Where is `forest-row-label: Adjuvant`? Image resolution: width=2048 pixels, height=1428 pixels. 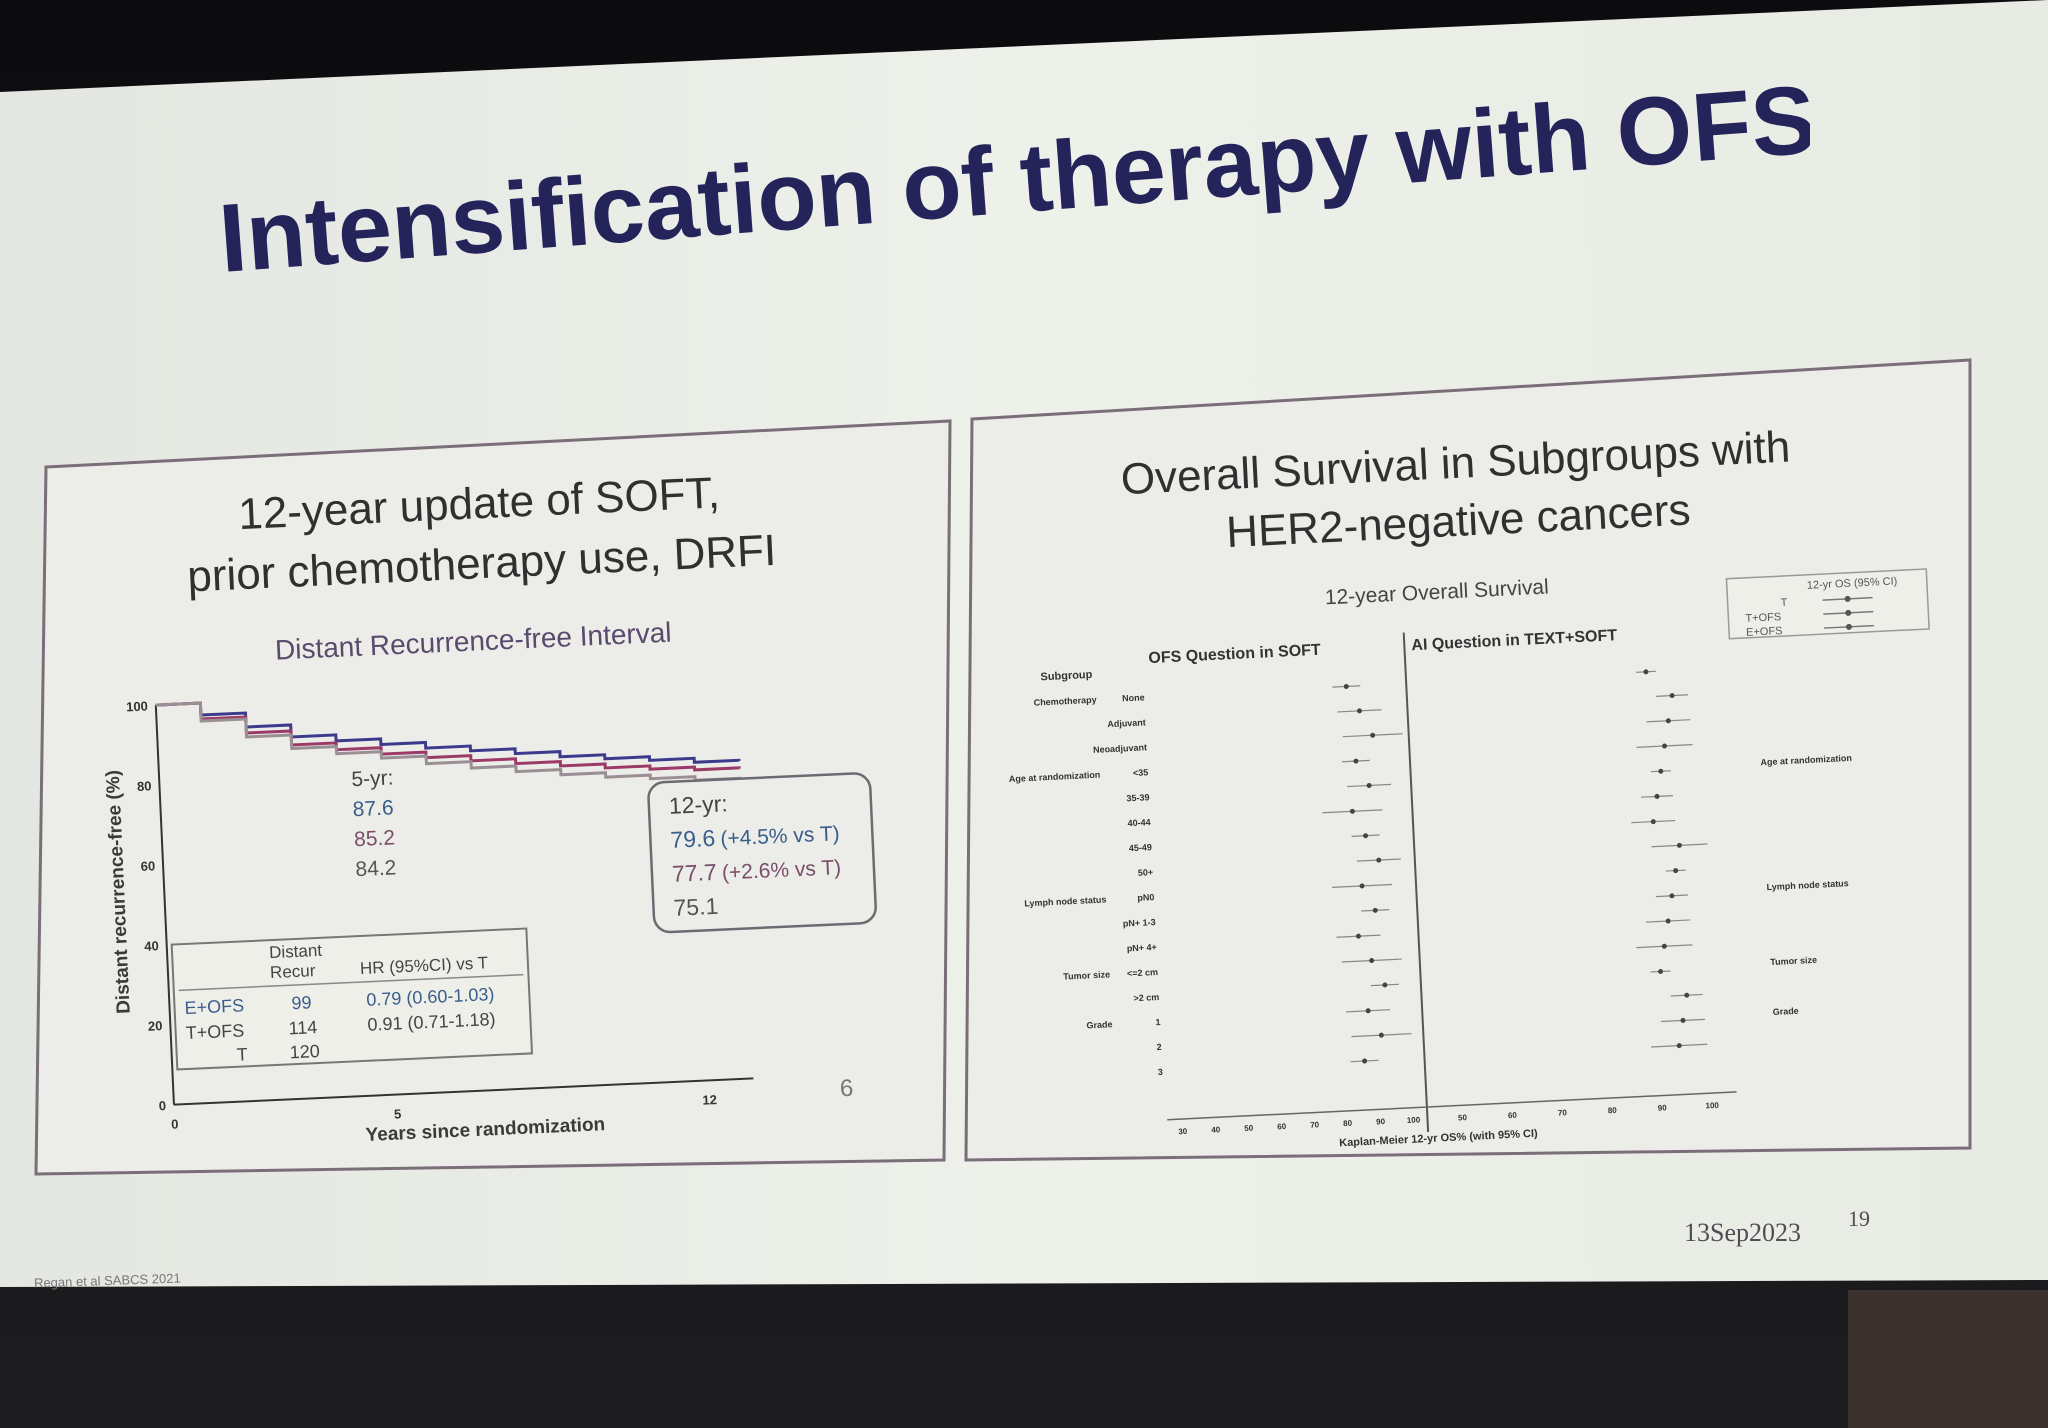
forest-row-label: Adjuvant is located at coordinates (1126, 723).